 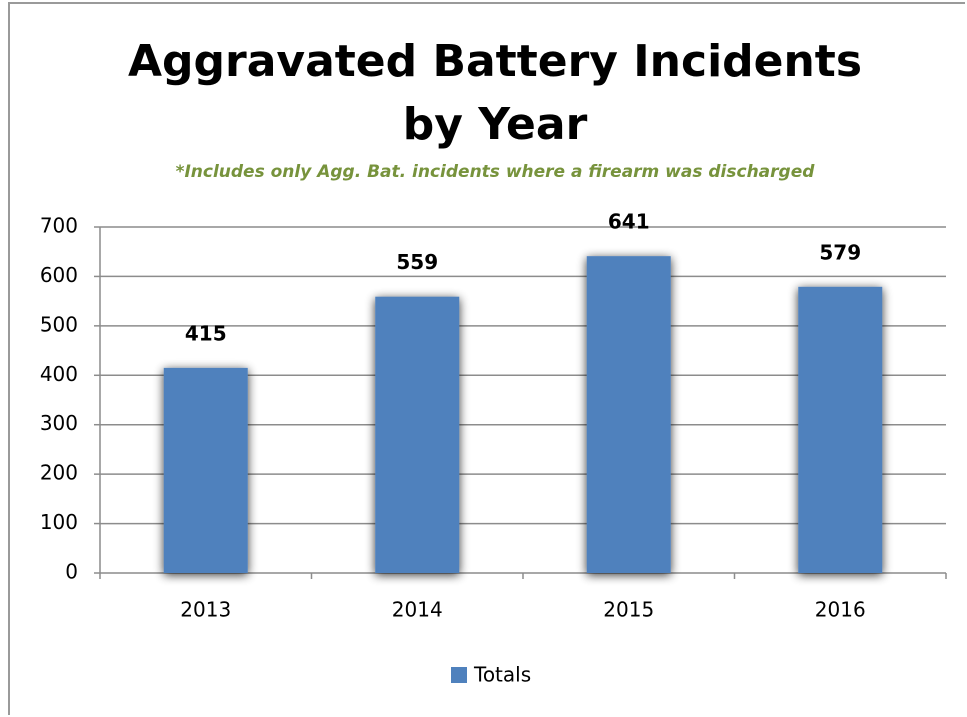 What do you see at coordinates (206, 333) in the screenshot?
I see `data-label: 415` at bounding box center [206, 333].